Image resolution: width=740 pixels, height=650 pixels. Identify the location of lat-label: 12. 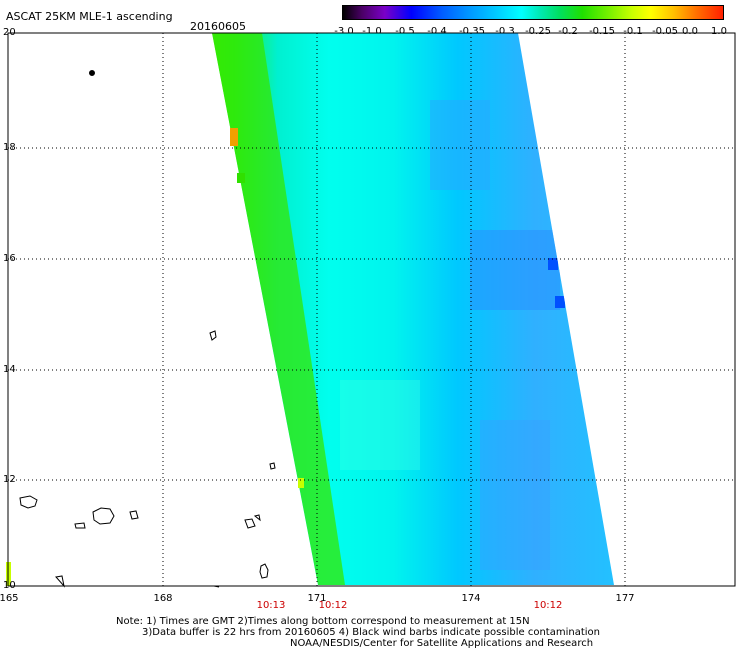
(9, 479).